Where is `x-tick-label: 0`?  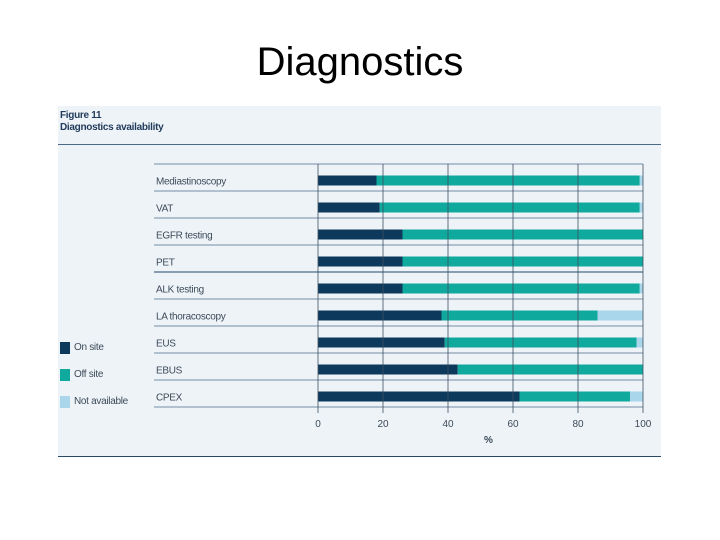
x-tick-label: 0 is located at coordinates (318, 424).